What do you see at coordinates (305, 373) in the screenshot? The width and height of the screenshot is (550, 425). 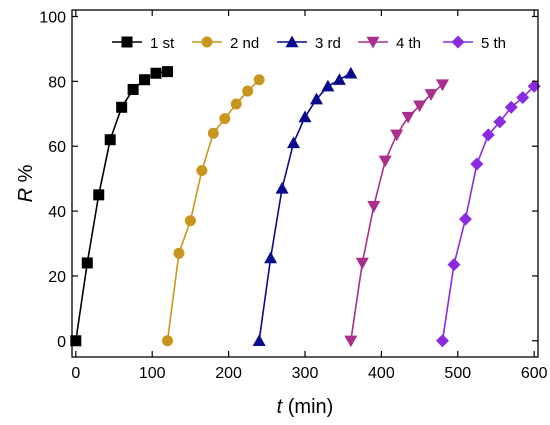 I see `x-tick-label: 300` at bounding box center [305, 373].